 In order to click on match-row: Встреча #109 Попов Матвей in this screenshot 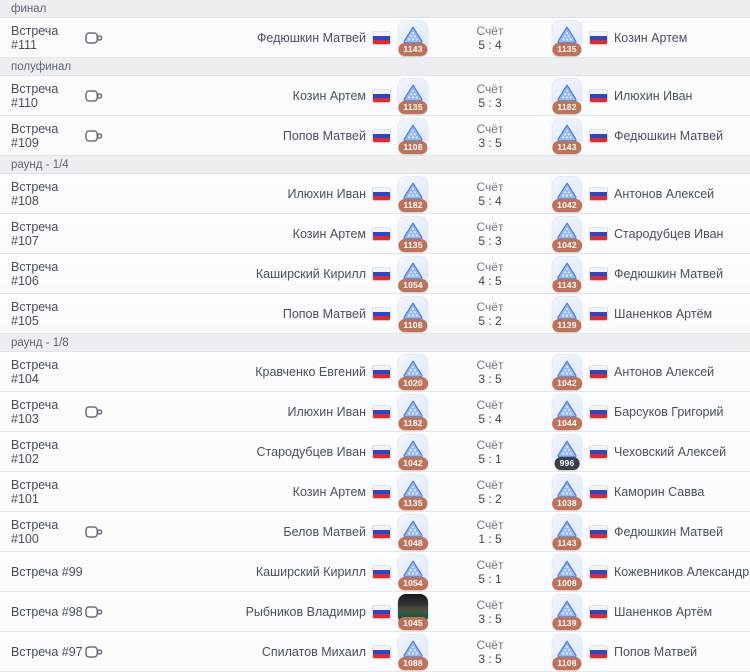, I will do `click(375, 136)`.